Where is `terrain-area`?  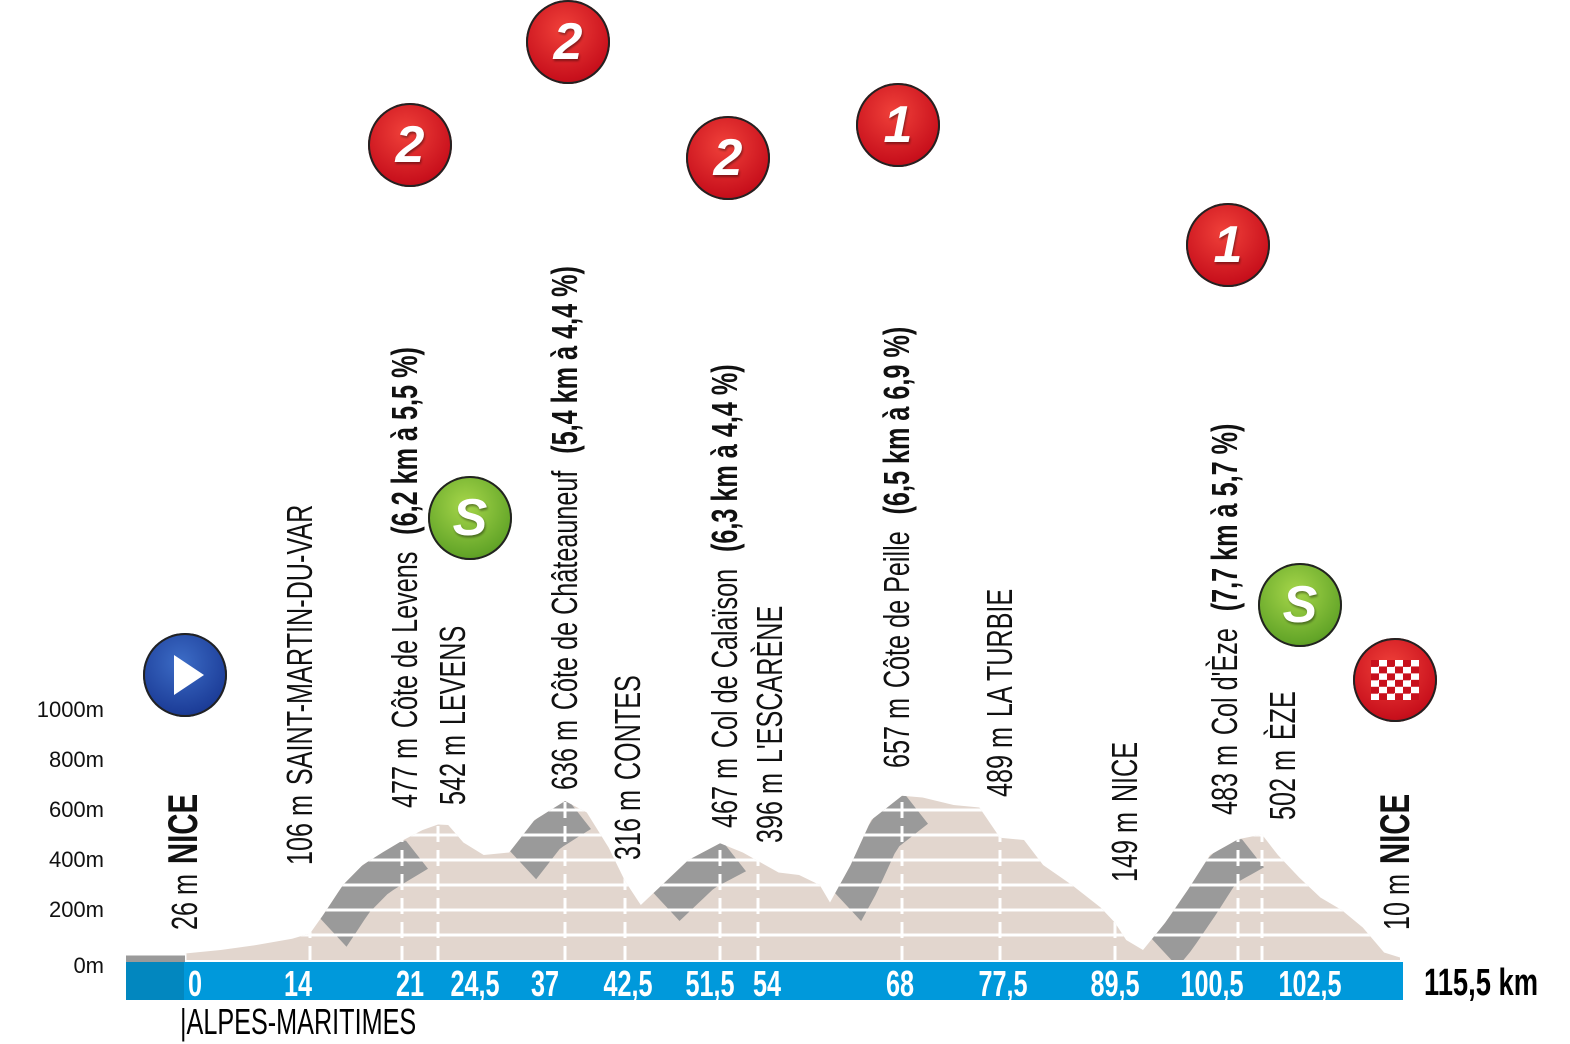
terrain-area is located at coordinates (792, 877).